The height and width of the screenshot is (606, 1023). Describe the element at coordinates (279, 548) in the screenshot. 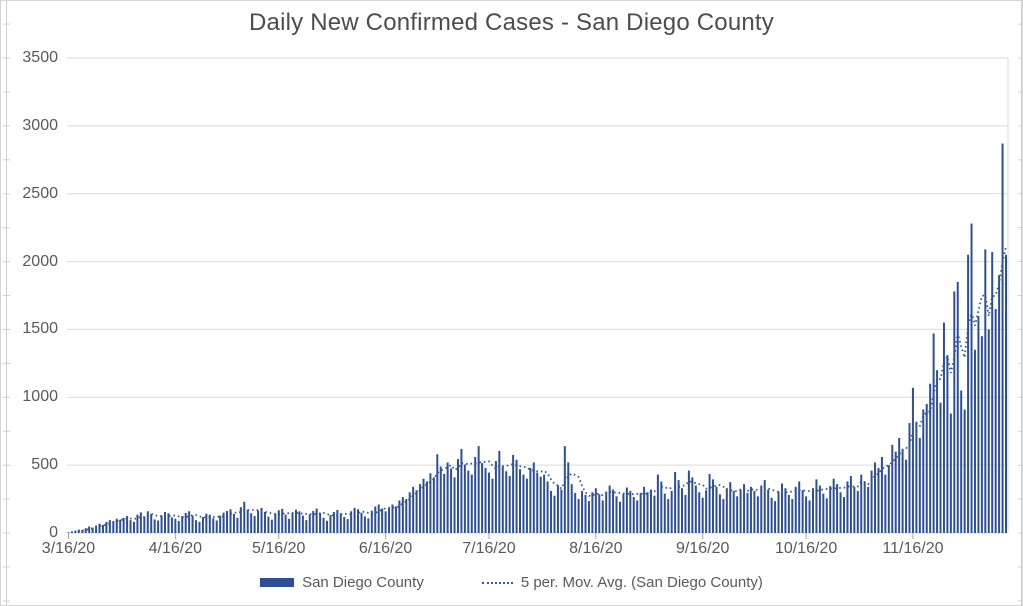

I see `x-axis-label: 5/16/20` at that location.